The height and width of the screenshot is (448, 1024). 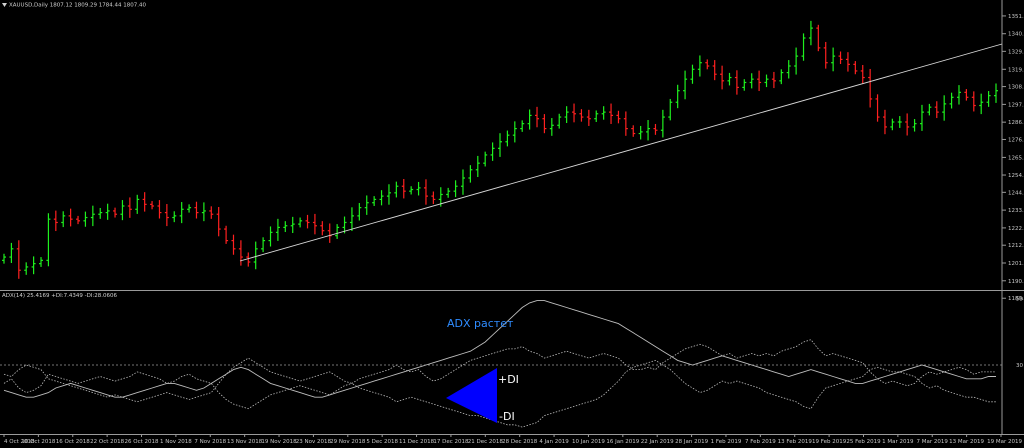 I want to click on adx-rising-annotation: ADX растет, so click(x=480, y=323).